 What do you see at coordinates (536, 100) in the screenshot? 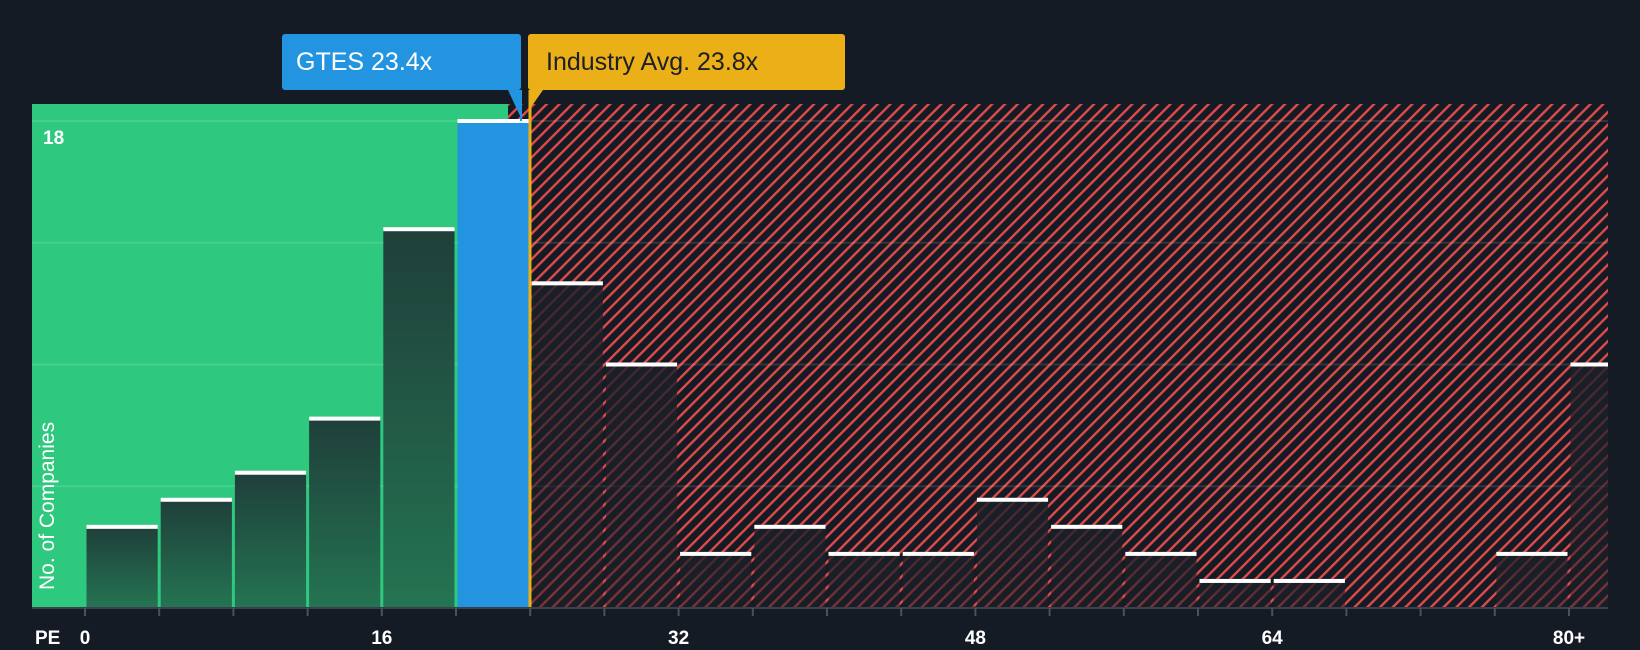
I see `industry-label-pointer` at bounding box center [536, 100].